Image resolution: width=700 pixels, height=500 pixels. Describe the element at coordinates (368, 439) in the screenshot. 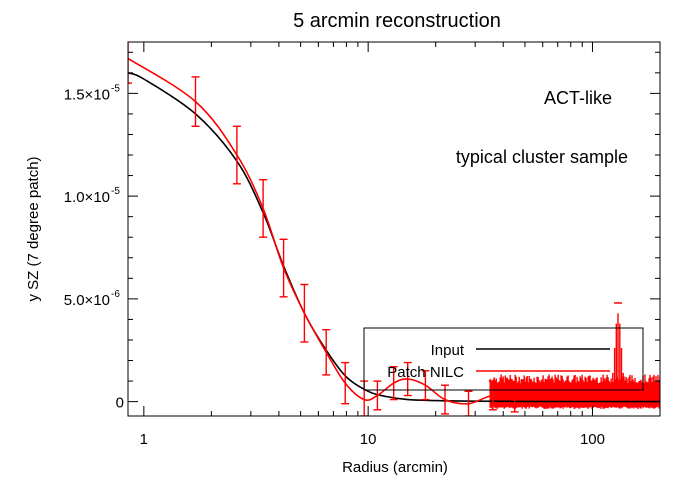

I see `x-tick-label: 10` at that location.